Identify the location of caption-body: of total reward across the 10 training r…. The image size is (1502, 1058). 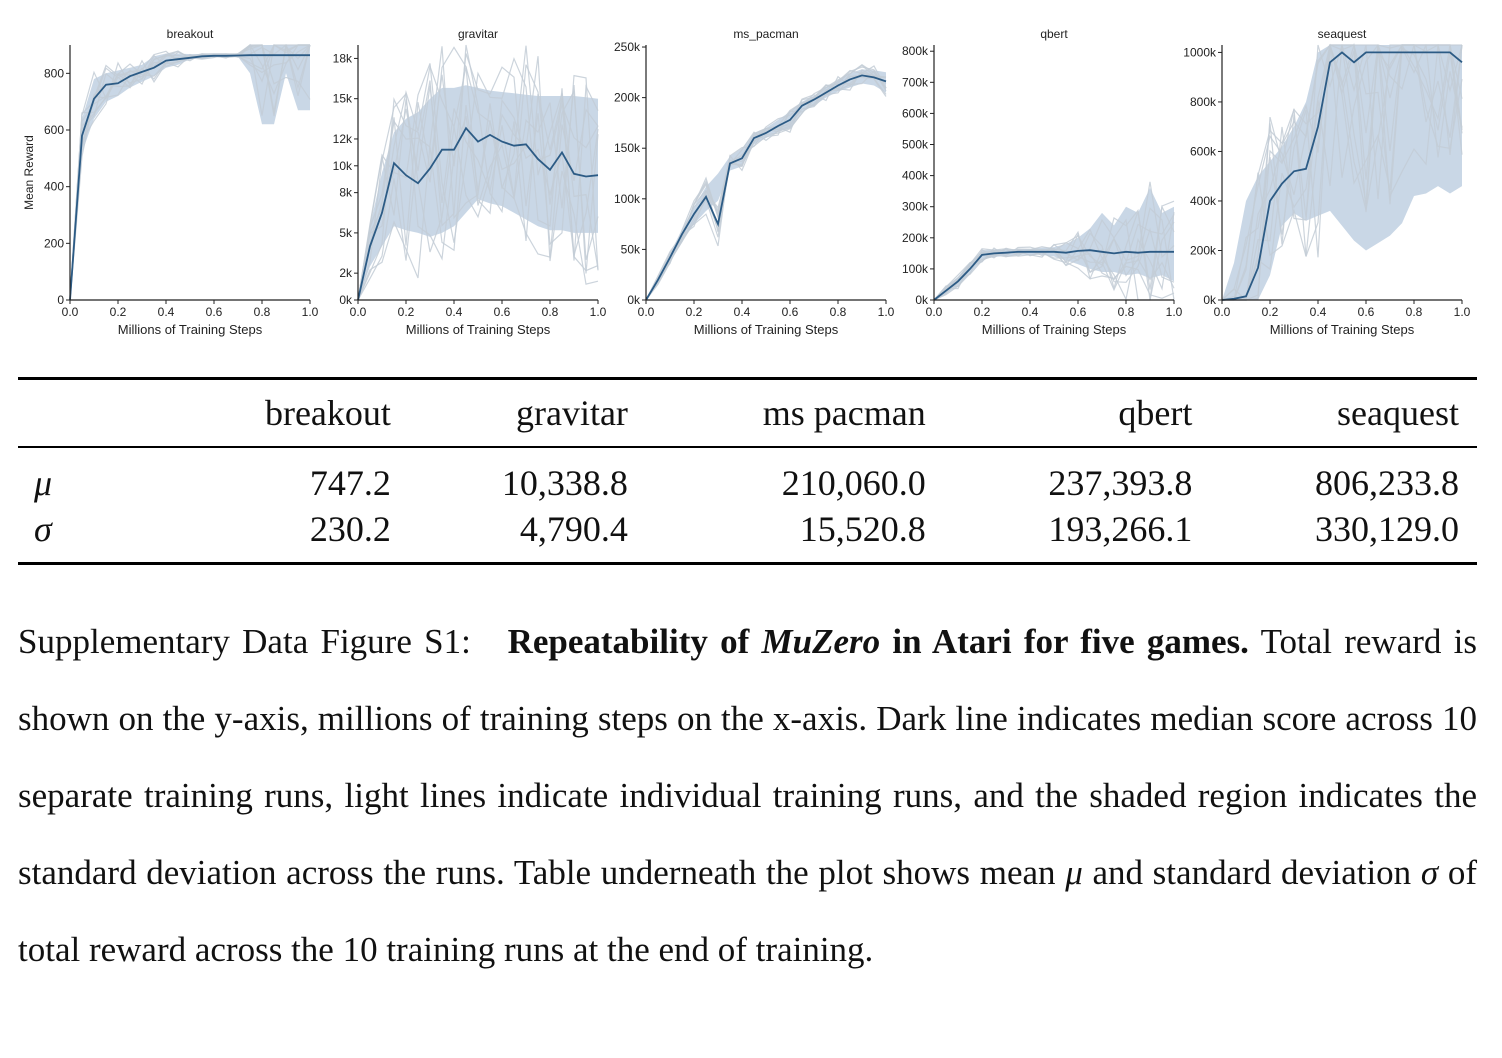
(747, 911).